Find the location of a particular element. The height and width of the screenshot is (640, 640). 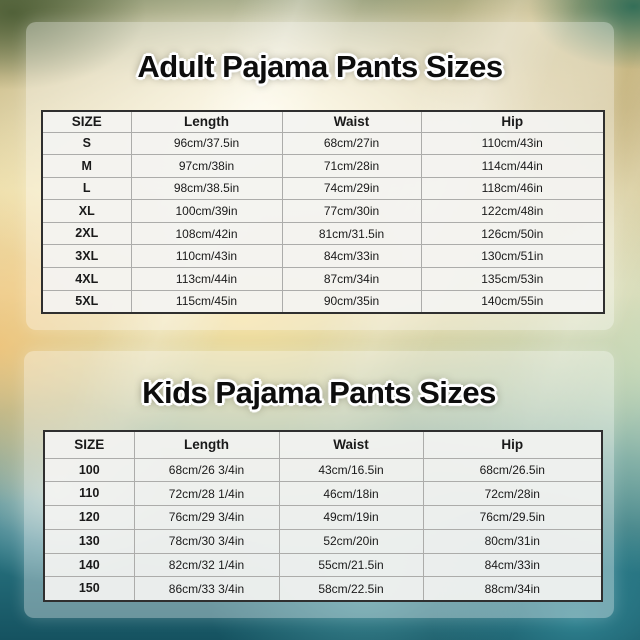

table-row: 5XL 115cm/45in 90cm/35in 140cm/55in is located at coordinates (323, 301).